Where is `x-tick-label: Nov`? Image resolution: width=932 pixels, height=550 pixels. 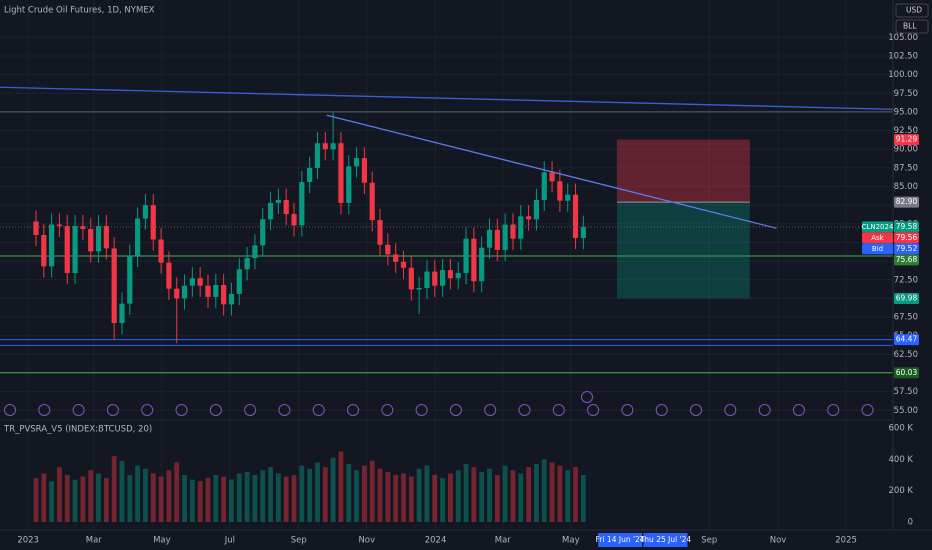 x-tick-label: Nov is located at coordinates (366, 541).